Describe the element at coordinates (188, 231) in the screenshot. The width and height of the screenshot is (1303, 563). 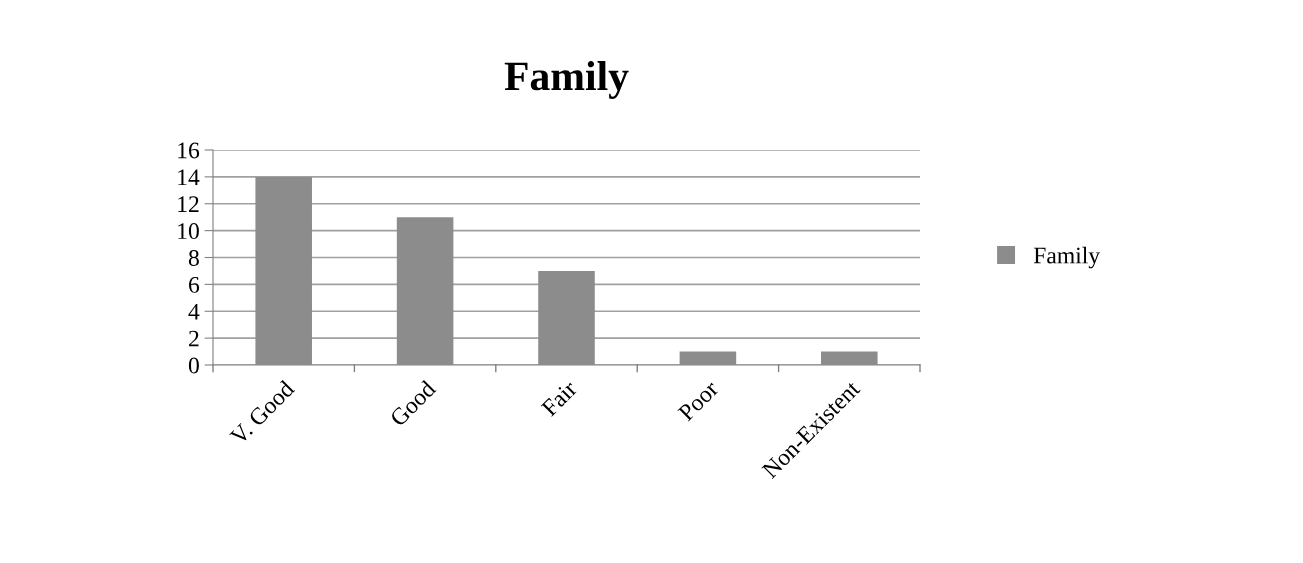
I see `y-tick-label: 10` at that location.